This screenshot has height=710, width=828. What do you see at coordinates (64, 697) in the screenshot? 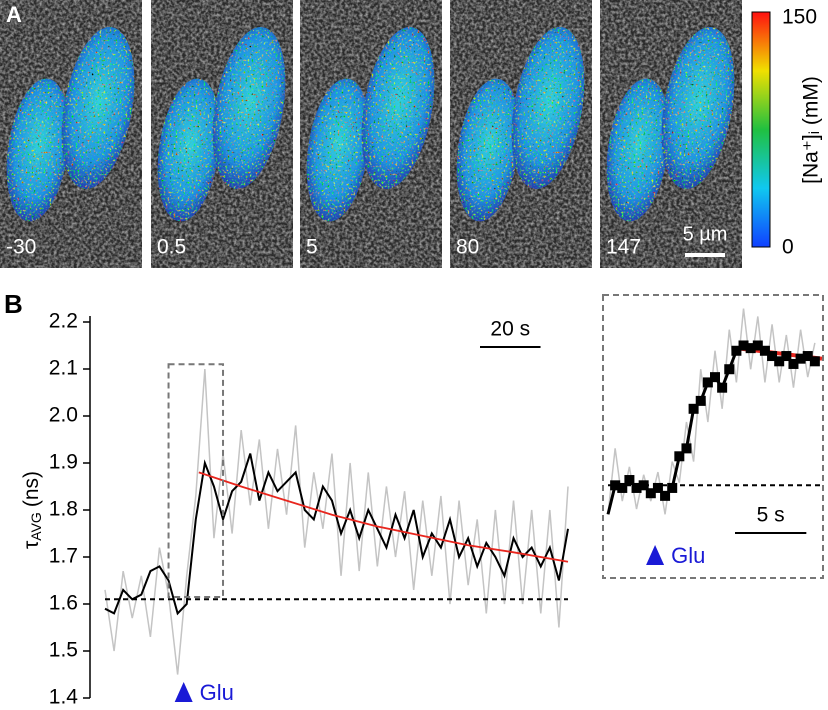
I see `y-tick-label: 1.4` at bounding box center [64, 697].